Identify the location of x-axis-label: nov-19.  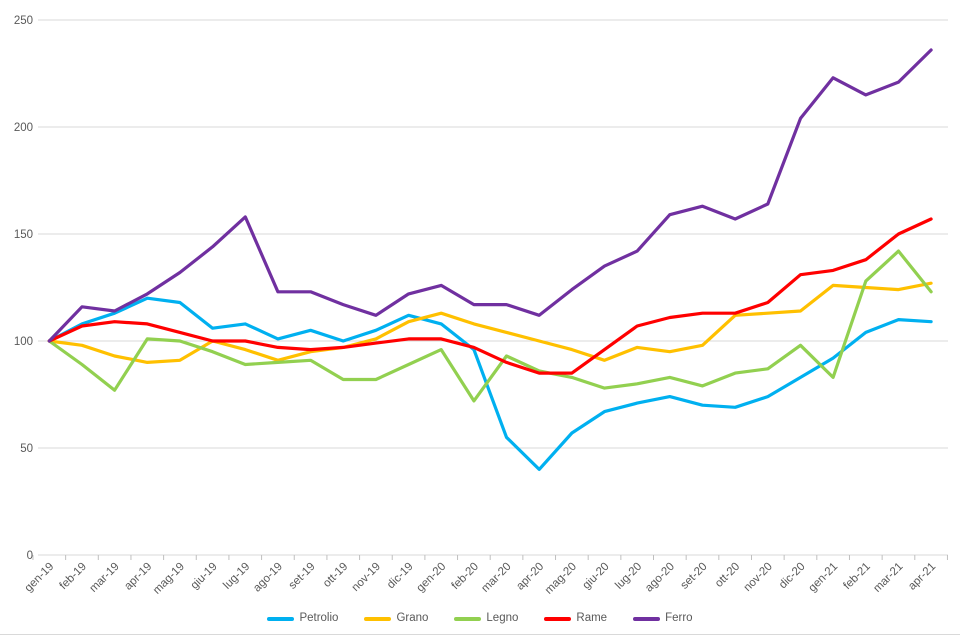
(366, 577).